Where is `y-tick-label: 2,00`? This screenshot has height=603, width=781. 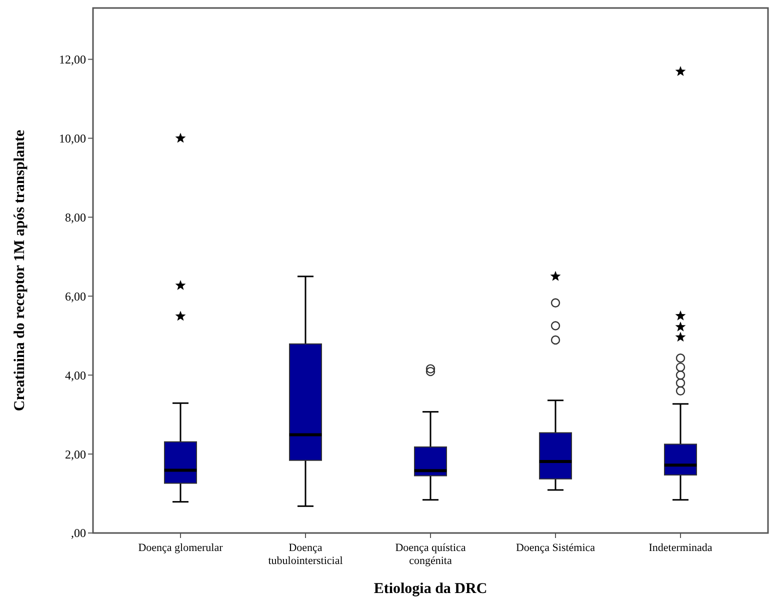 y-tick-label: 2,00 is located at coordinates (75, 454).